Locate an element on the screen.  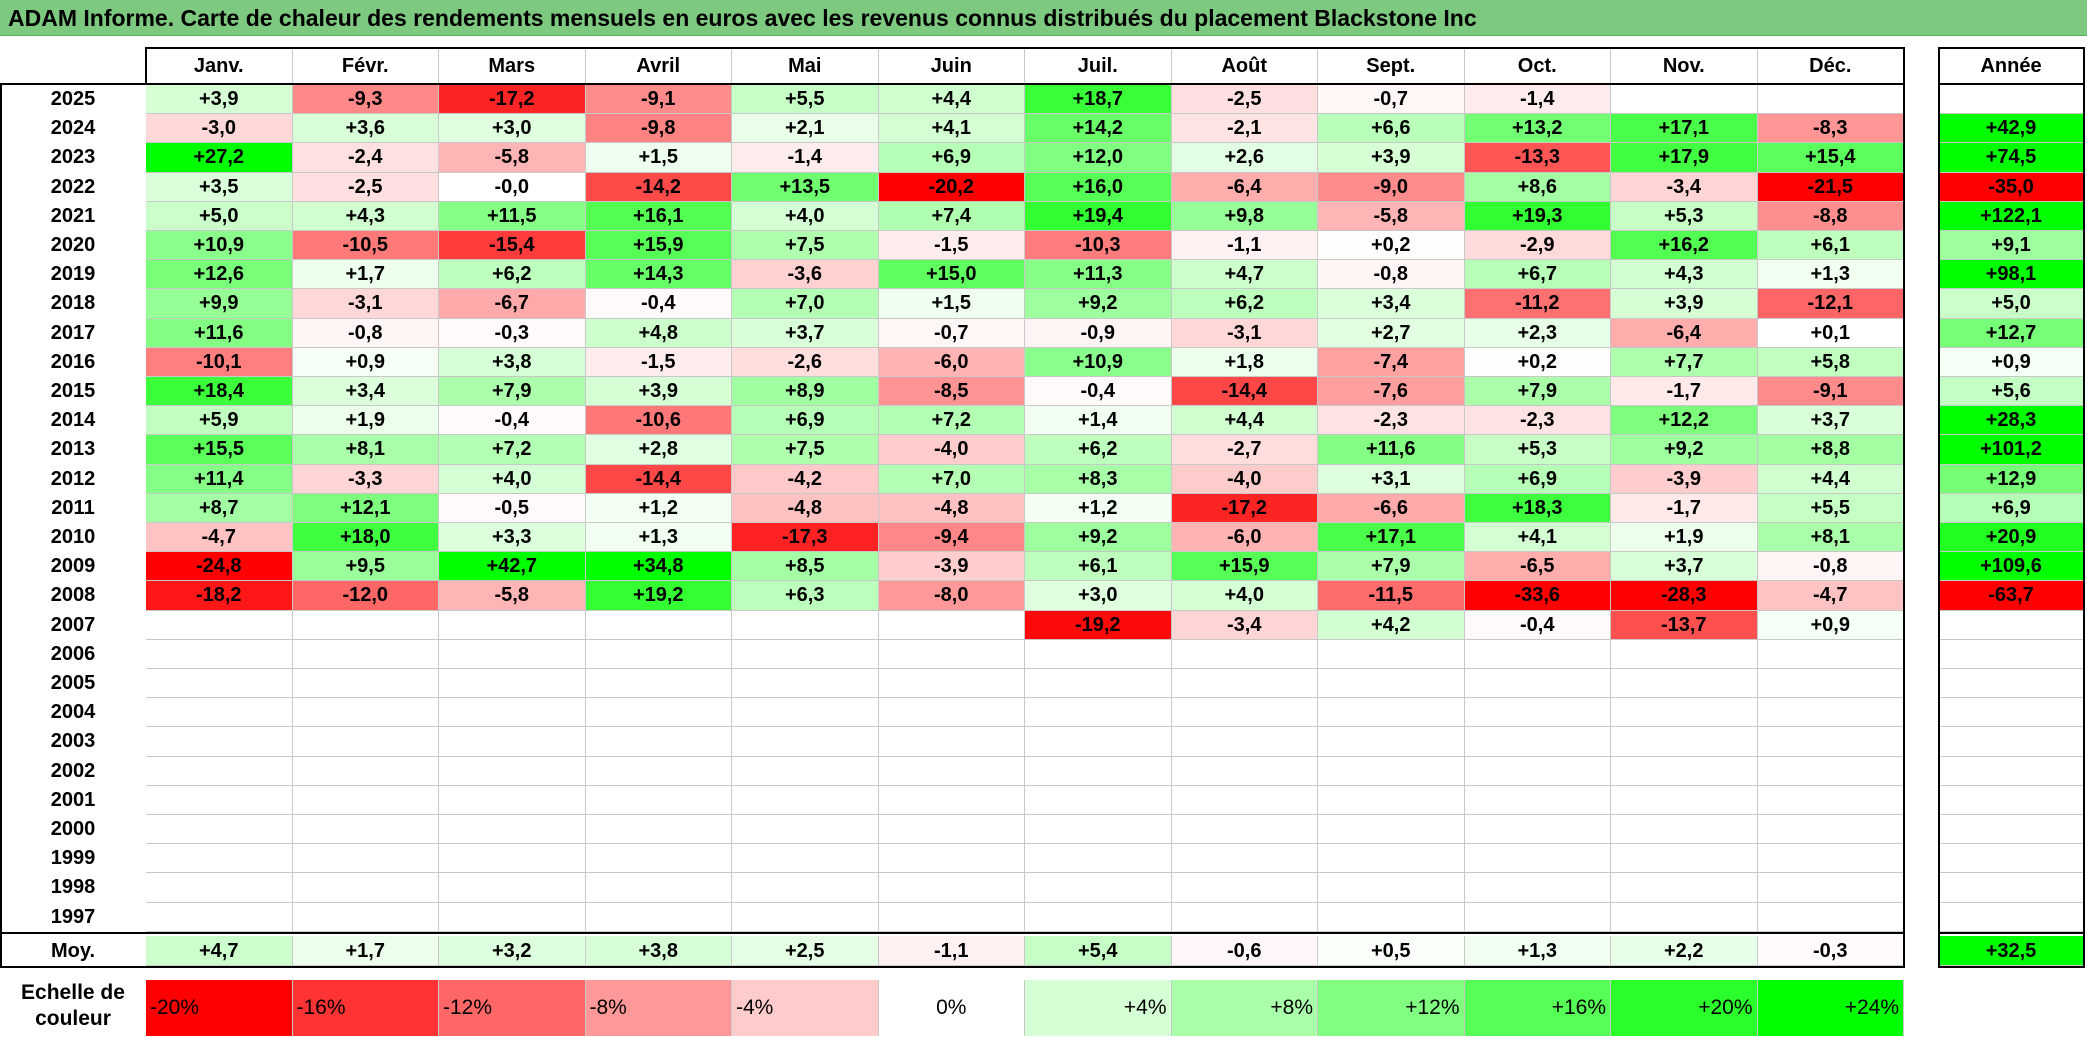
heatmap-cell: +6,6 is located at coordinates (1391, 129).